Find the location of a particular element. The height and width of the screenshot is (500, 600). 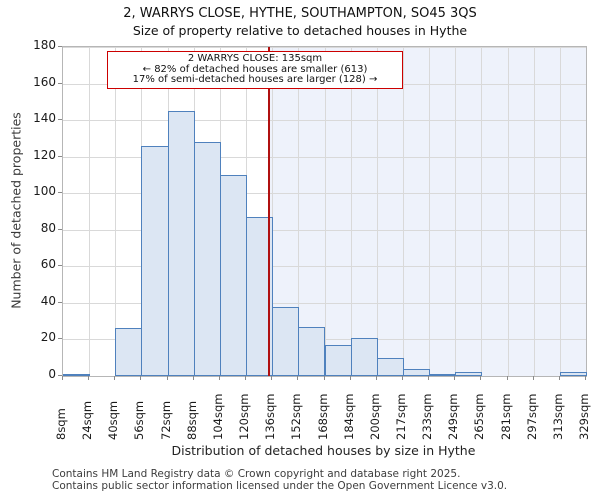

y-axis-title: Number of detached properties is located at coordinates (16, 210).